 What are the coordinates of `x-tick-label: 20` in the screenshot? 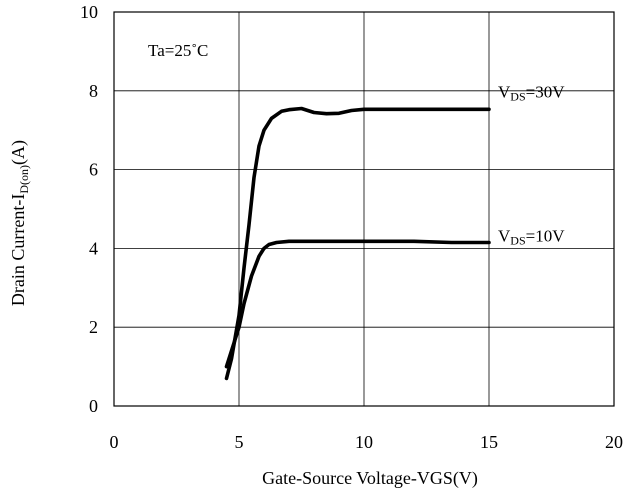 It's located at (614, 442).